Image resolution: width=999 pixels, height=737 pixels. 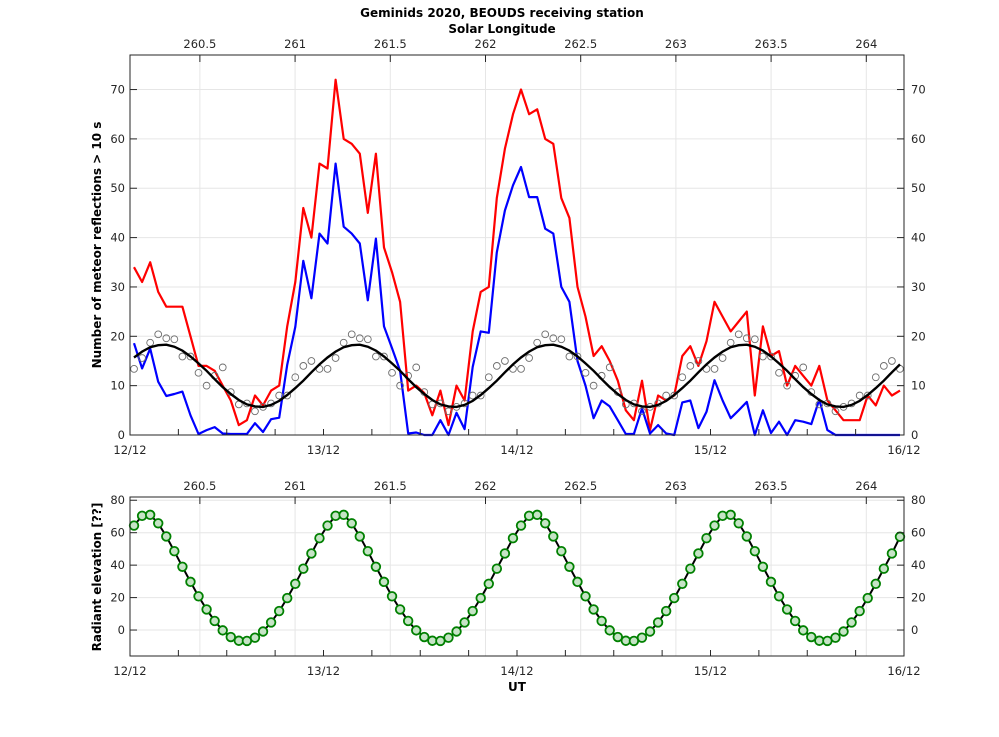 What do you see at coordinates (117, 500) in the screenshot?
I see `y-tick-label-left: 80` at bounding box center [117, 500].